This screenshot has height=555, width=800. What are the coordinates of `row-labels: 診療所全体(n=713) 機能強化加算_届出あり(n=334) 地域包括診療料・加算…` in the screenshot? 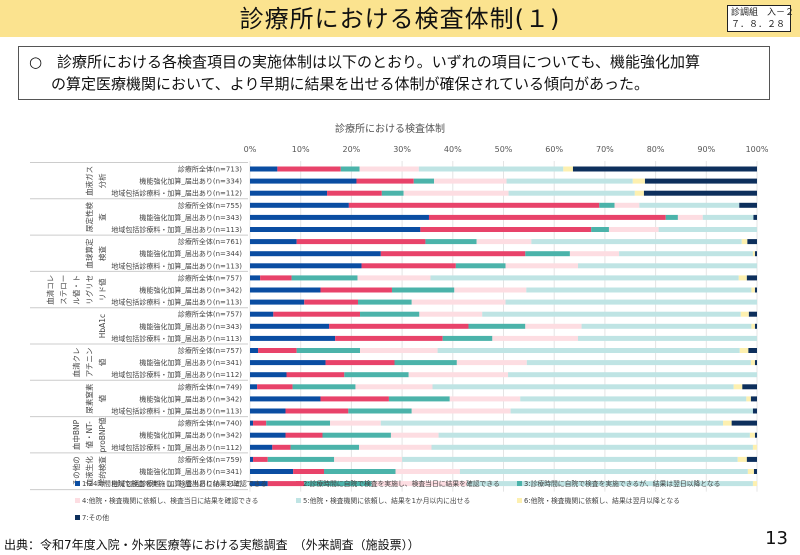 It's located at (176, 327).